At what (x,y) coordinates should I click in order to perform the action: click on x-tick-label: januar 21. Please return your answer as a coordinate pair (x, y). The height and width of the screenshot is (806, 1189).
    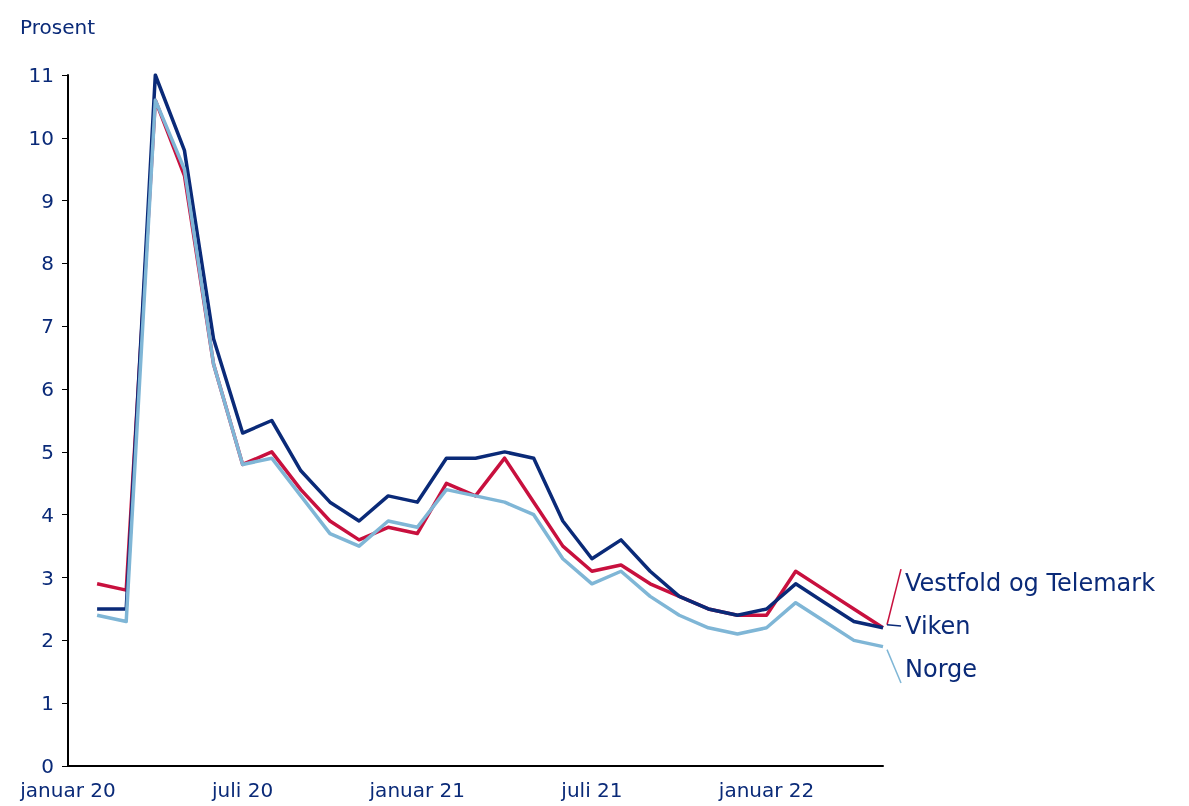
    Looking at the image, I should click on (417, 790).